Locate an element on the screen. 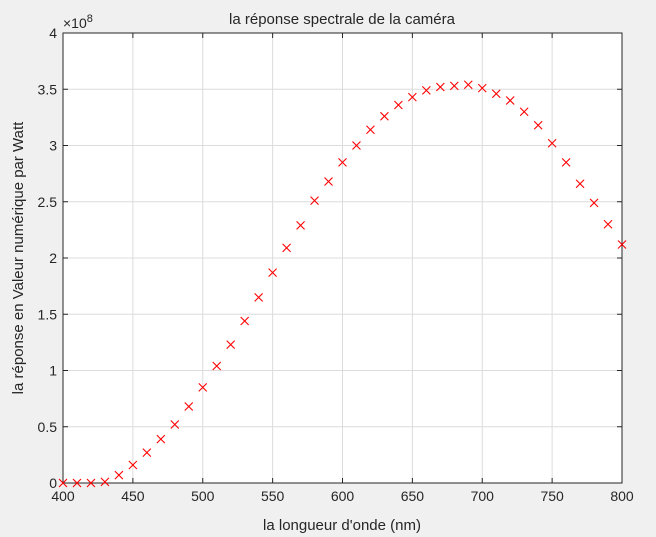 The image size is (656, 537). x-tick-label: 500 is located at coordinates (203, 496).